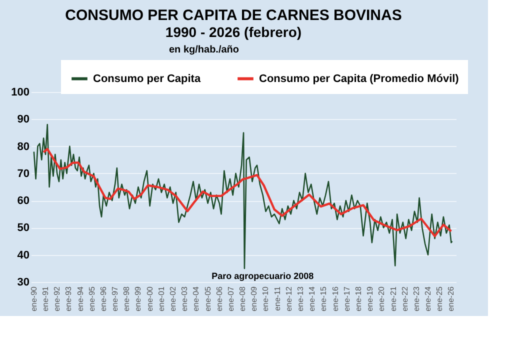  I want to click on x-tick-label: ene-16, so click(335, 299).